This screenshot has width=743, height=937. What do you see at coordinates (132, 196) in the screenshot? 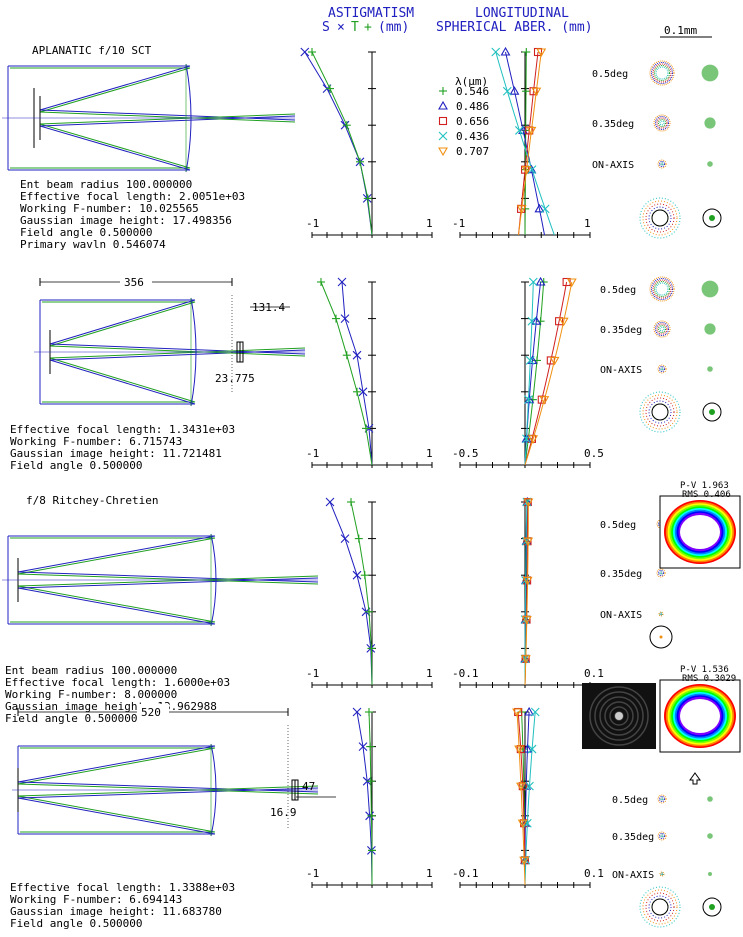
I see `spec-line: Effective focal length: 2.0051e+03` at bounding box center [132, 196].